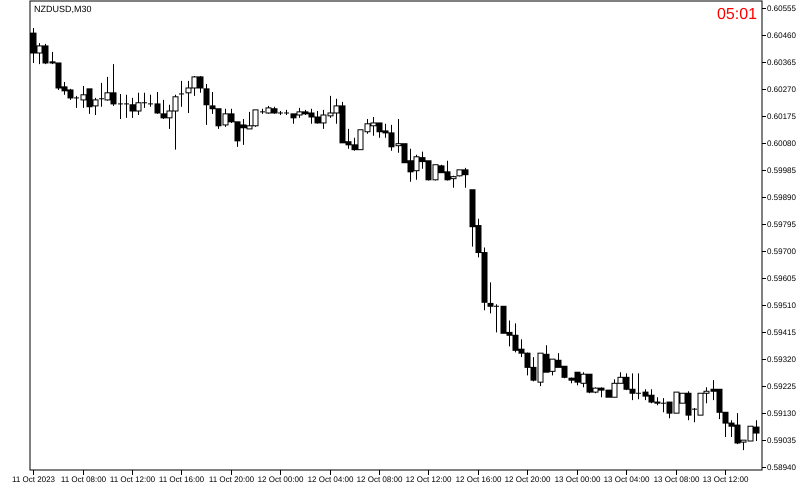  What do you see at coordinates (781, 359) in the screenshot?
I see `y-tick-label: 0.59320` at bounding box center [781, 359].